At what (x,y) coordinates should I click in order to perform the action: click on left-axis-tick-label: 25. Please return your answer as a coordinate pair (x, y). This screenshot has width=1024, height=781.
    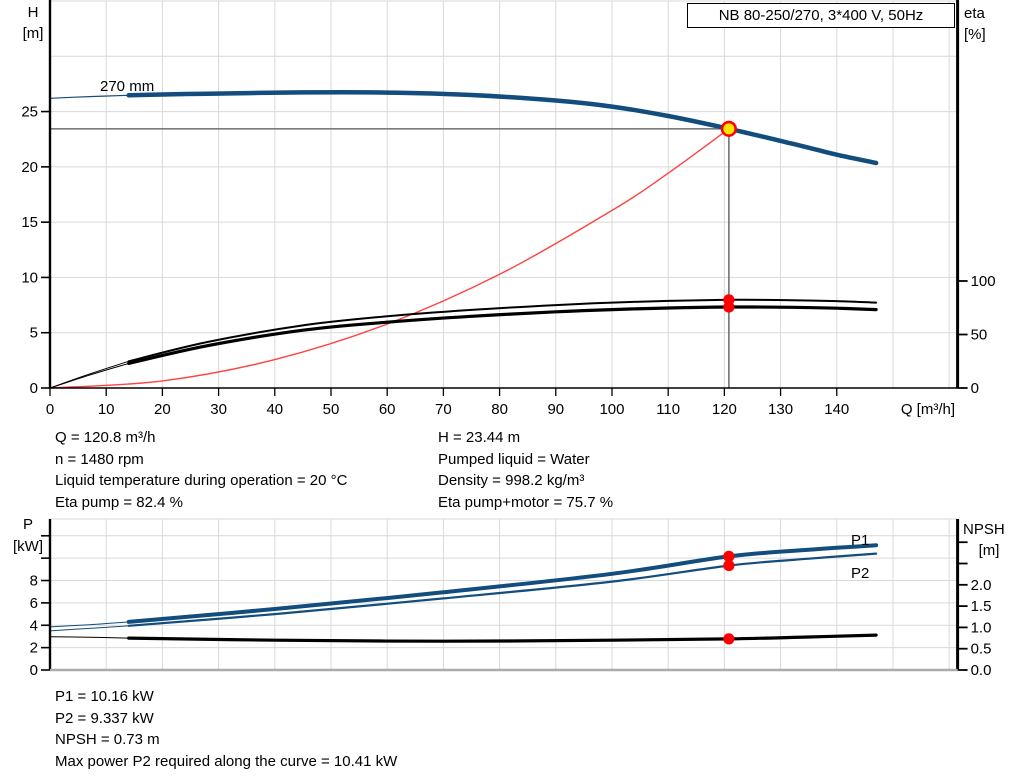
    Looking at the image, I should click on (29, 112).